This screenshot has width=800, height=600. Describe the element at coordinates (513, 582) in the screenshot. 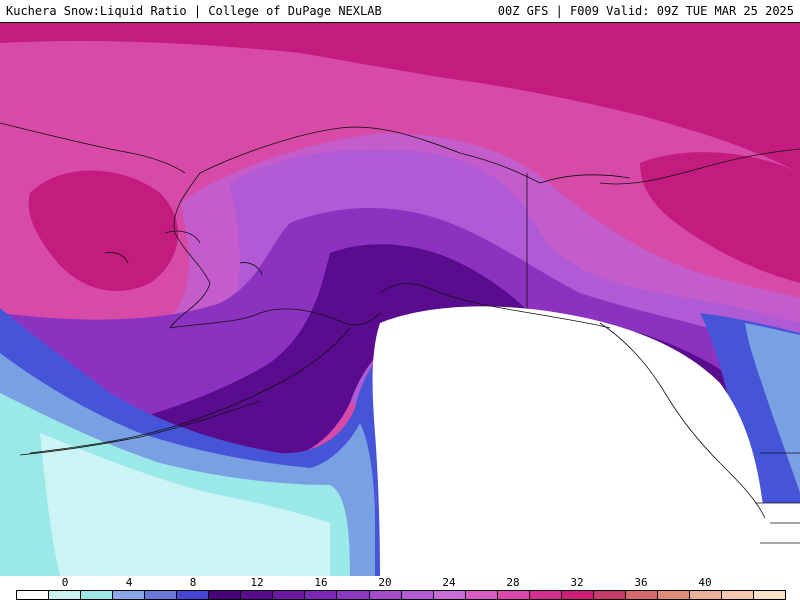

I see `color-scale-tick-label: 28` at that location.